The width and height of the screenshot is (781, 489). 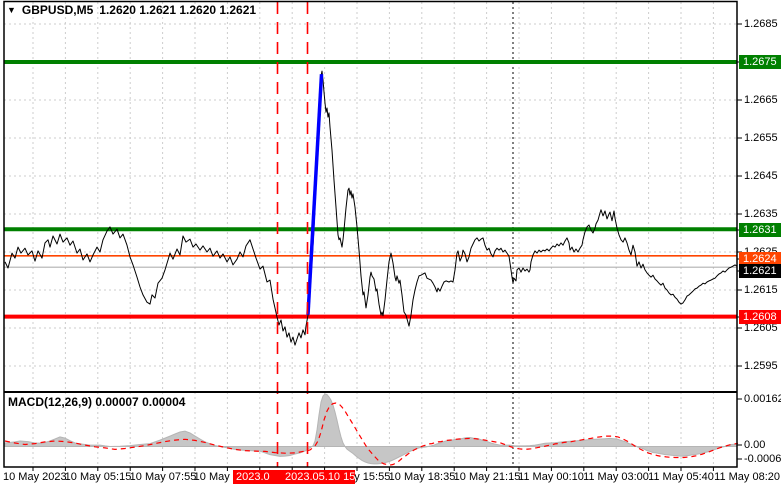 What do you see at coordinates (760, 259) in the screenshot?
I see `price-axis-badge-orange: 1.2624` at bounding box center [760, 259].